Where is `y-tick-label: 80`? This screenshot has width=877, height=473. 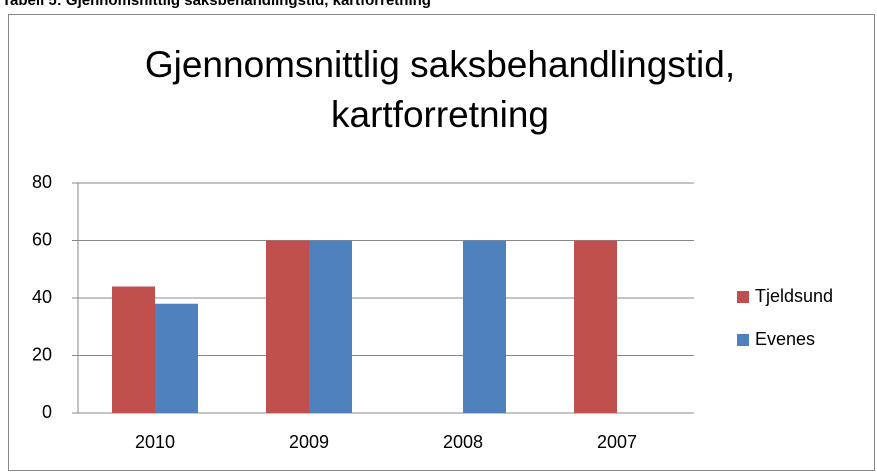 y-tick-label: 80 is located at coordinates (42, 182).